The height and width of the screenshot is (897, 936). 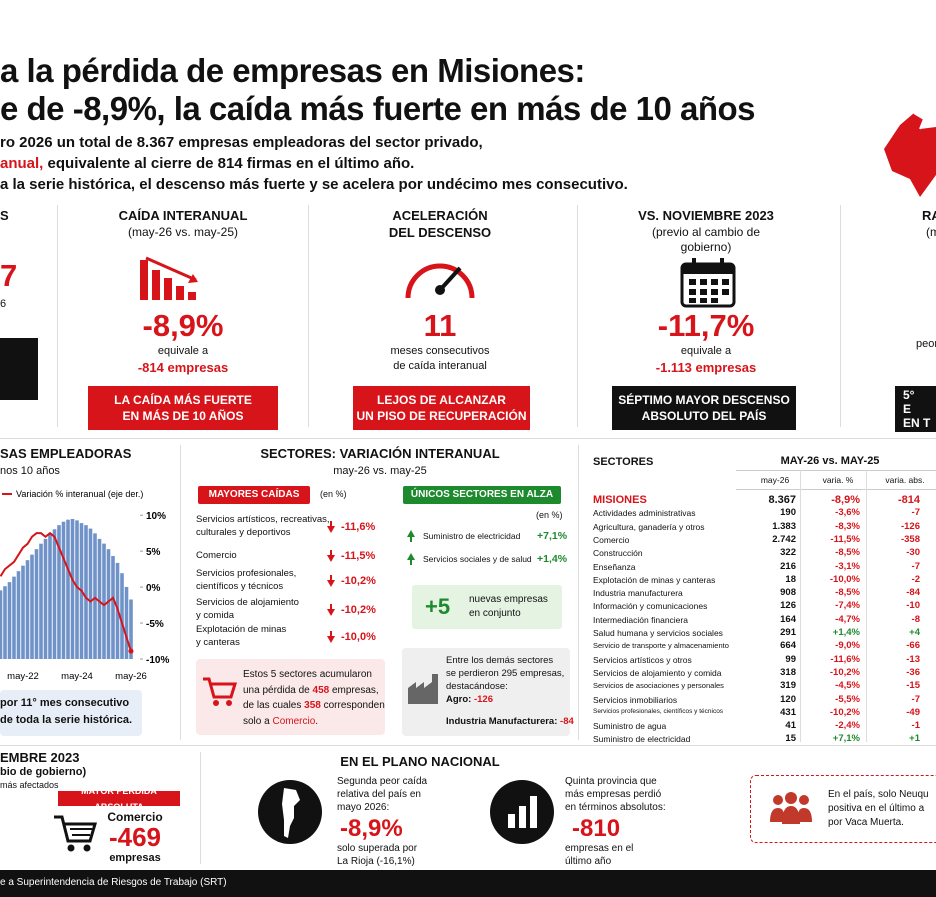 What do you see at coordinates (183, 215) in the screenshot?
I see `title: CAÍDA INTERANUAL` at bounding box center [183, 215].